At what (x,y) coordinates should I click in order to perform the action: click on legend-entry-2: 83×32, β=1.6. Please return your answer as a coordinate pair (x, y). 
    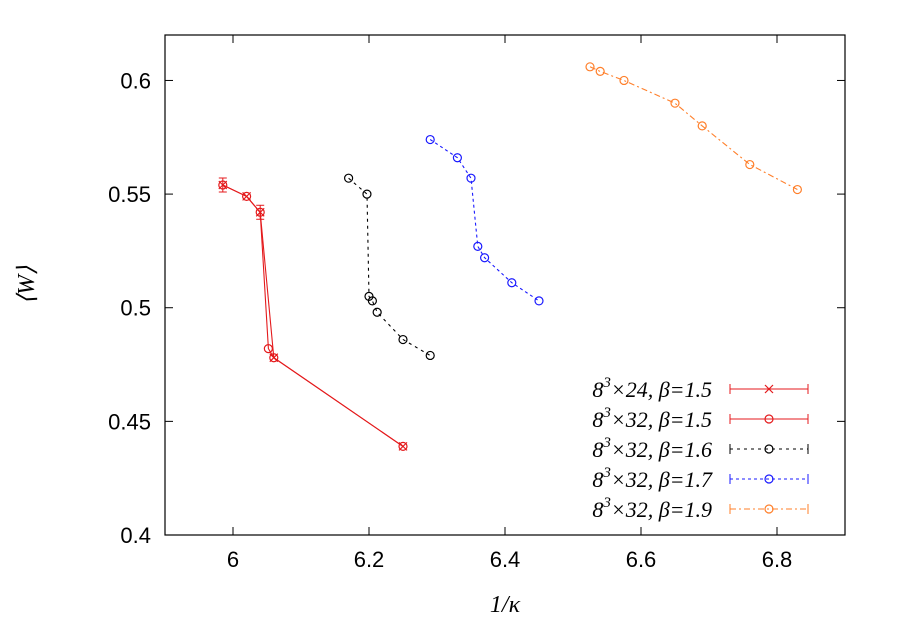
    Looking at the image, I should click on (700, 448).